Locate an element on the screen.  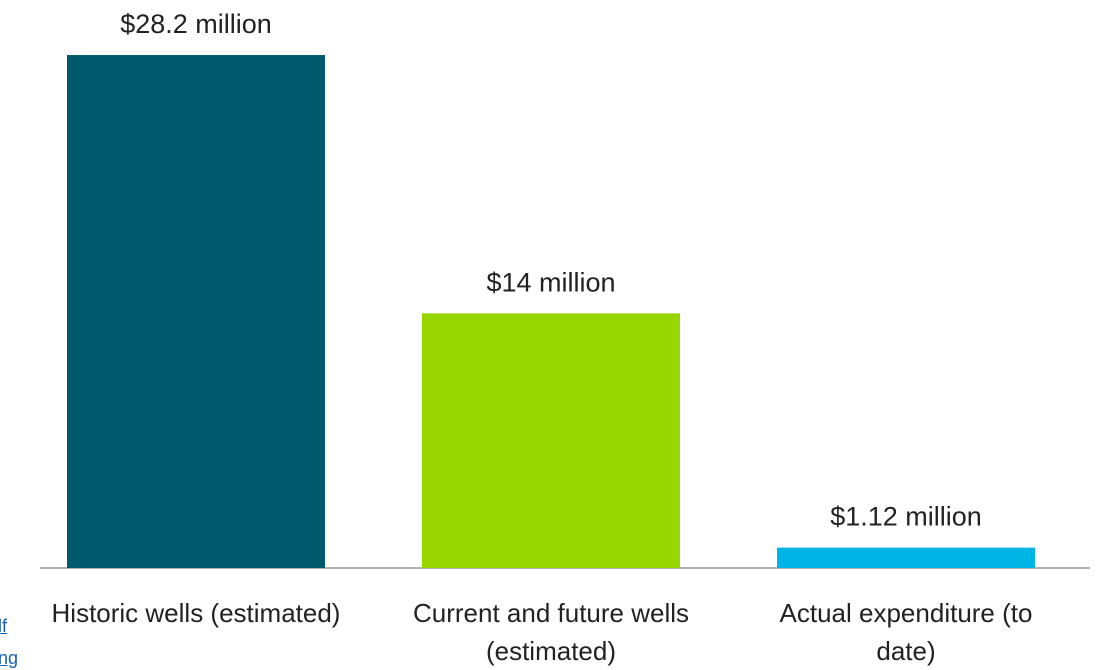
value-label: $1.12 million is located at coordinates (906, 517).